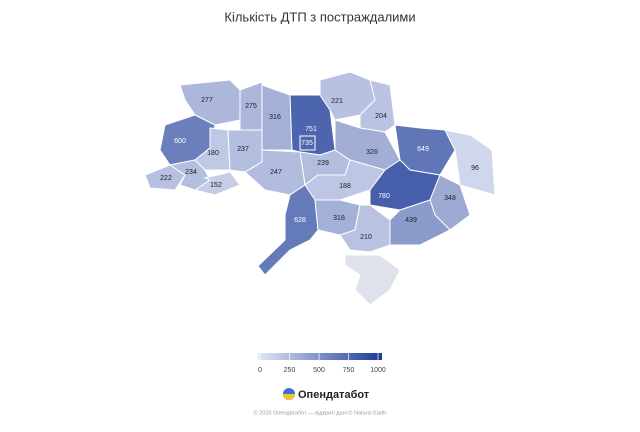 This screenshot has width=640, height=432. Describe the element at coordinates (345, 186) in the screenshot. I see `region-value-label: 188` at that location.